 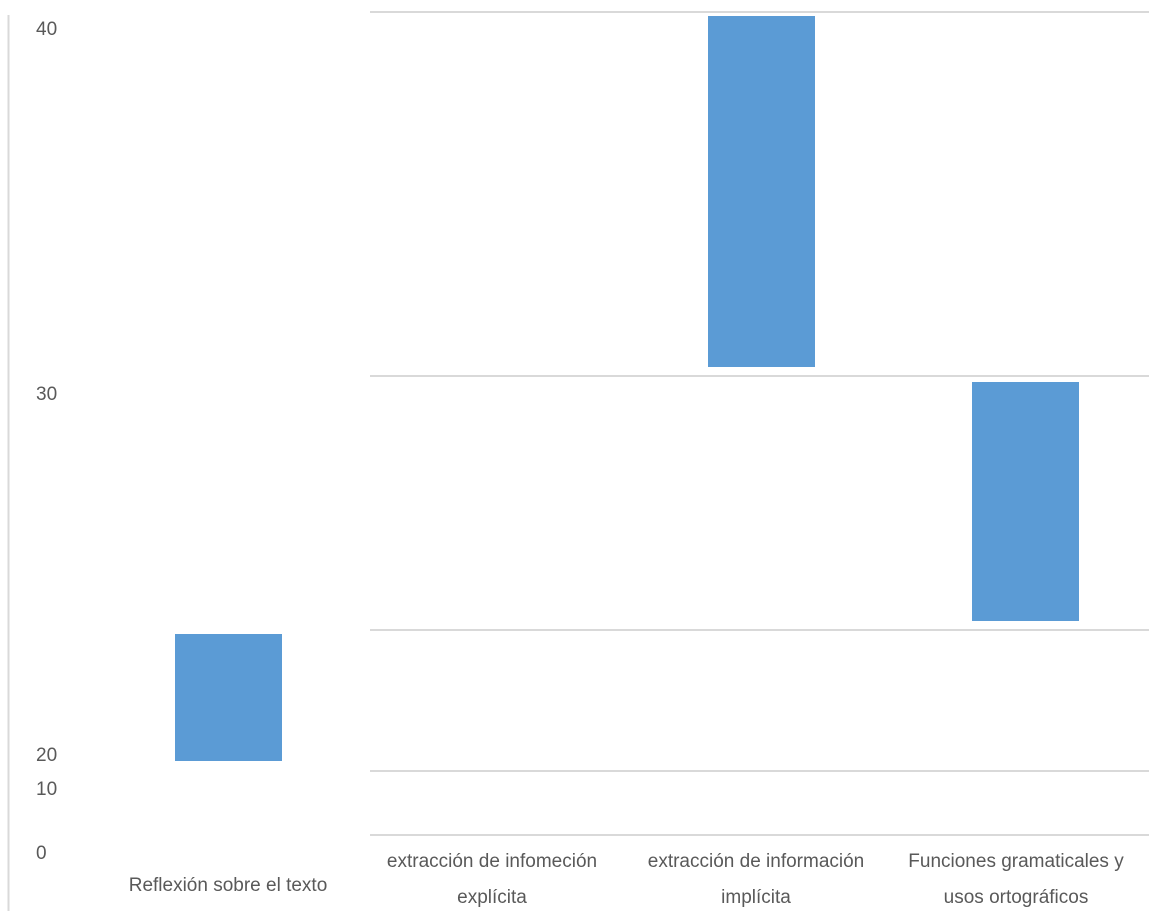 I want to click on y-tick-label: 30, so click(x=46, y=394).